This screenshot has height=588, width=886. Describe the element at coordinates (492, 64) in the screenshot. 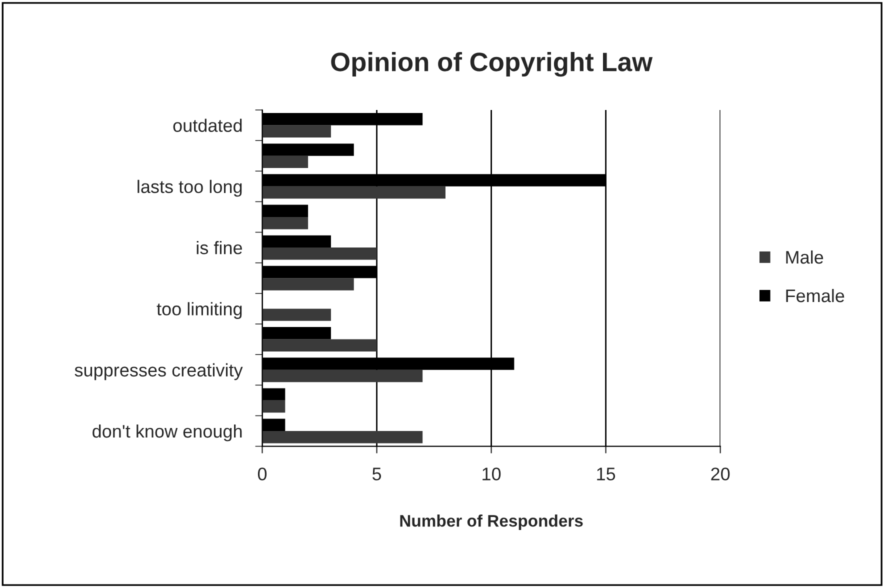

I see `chart-title: Opinion of Copyright Law` at that location.